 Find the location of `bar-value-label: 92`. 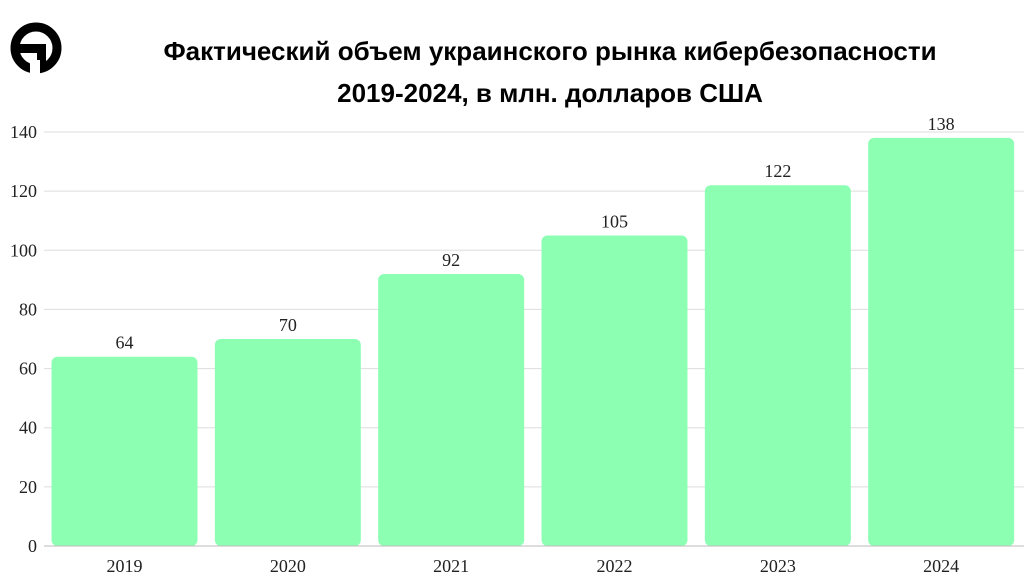

bar-value-label: 92 is located at coordinates (451, 260).